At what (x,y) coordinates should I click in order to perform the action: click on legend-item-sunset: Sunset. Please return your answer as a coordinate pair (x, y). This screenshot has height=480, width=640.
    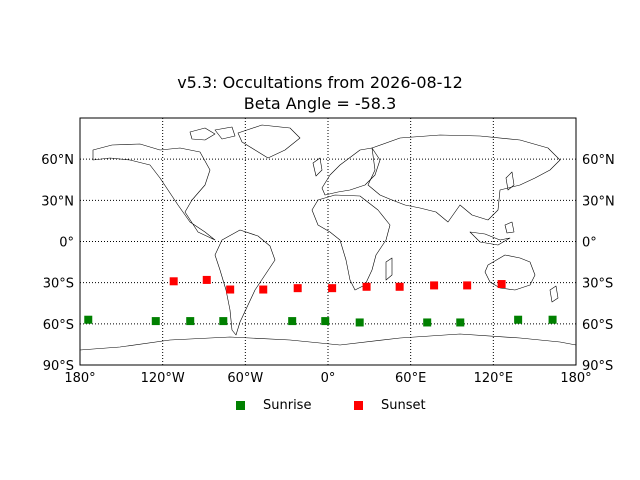
    Looking at the image, I should click on (390, 405).